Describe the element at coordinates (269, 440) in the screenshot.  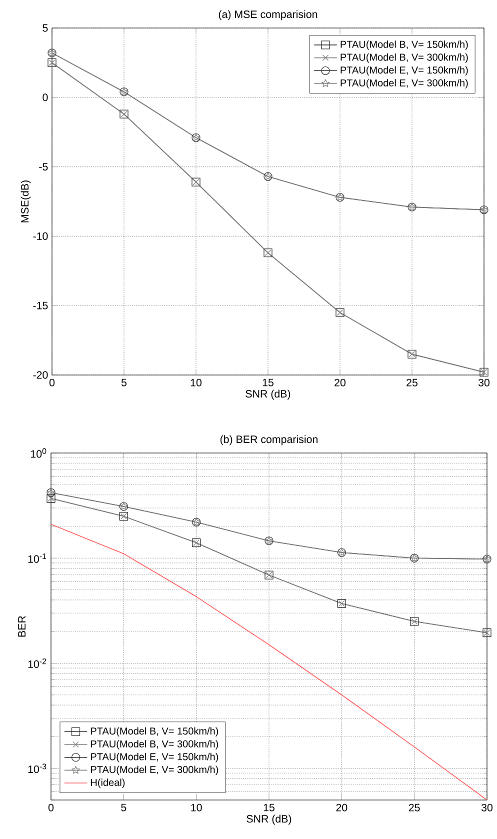
I see `chart-title: (b) BER comparision` at that location.